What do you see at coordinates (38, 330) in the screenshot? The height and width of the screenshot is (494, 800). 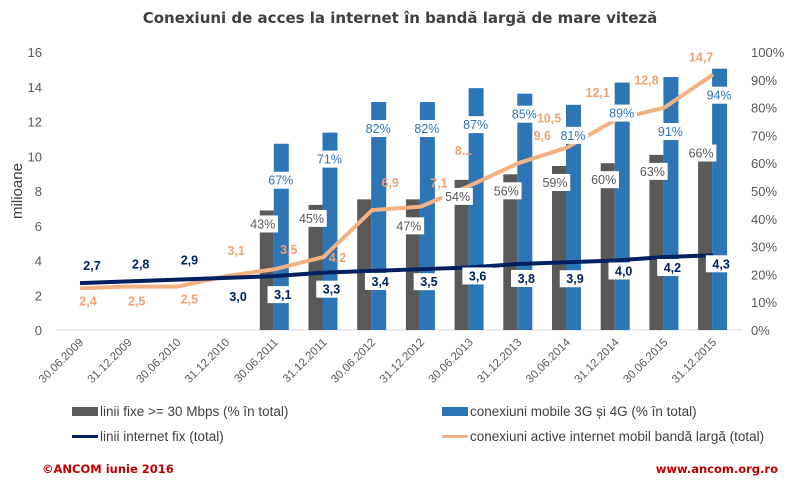 I see `y-tick-label: 0` at bounding box center [38, 330].